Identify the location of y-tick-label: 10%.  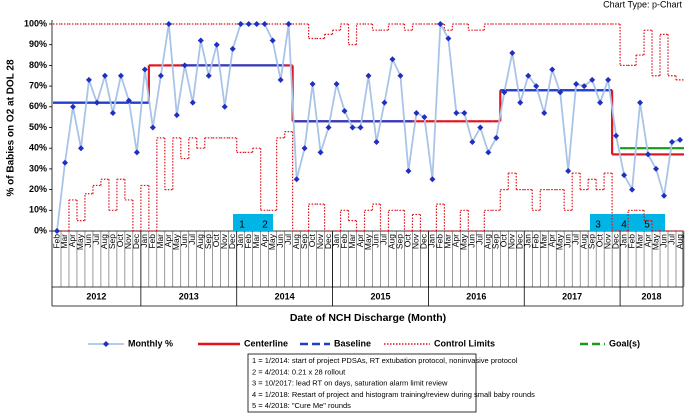
(38, 210).